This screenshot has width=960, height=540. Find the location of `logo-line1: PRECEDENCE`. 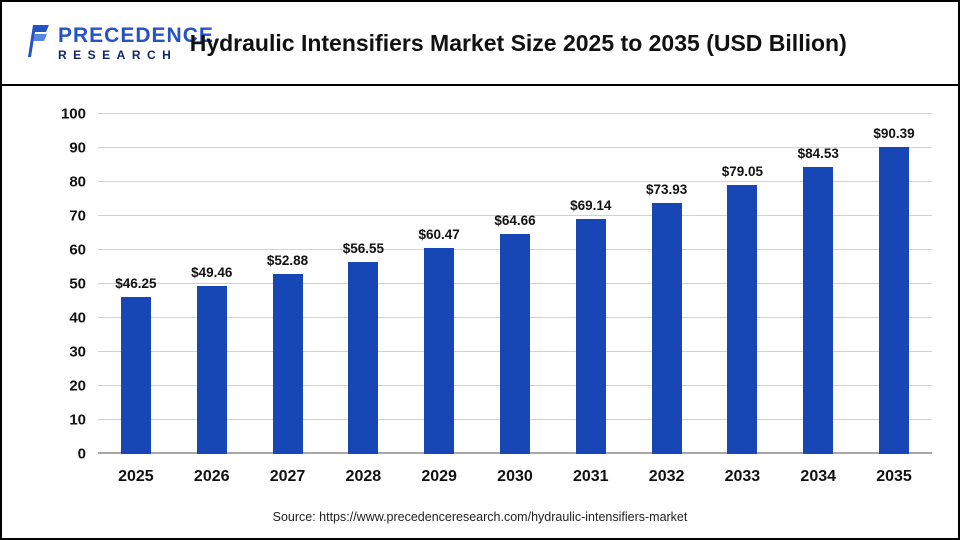

logo-line1: PRECEDENCE is located at coordinates (136, 35).